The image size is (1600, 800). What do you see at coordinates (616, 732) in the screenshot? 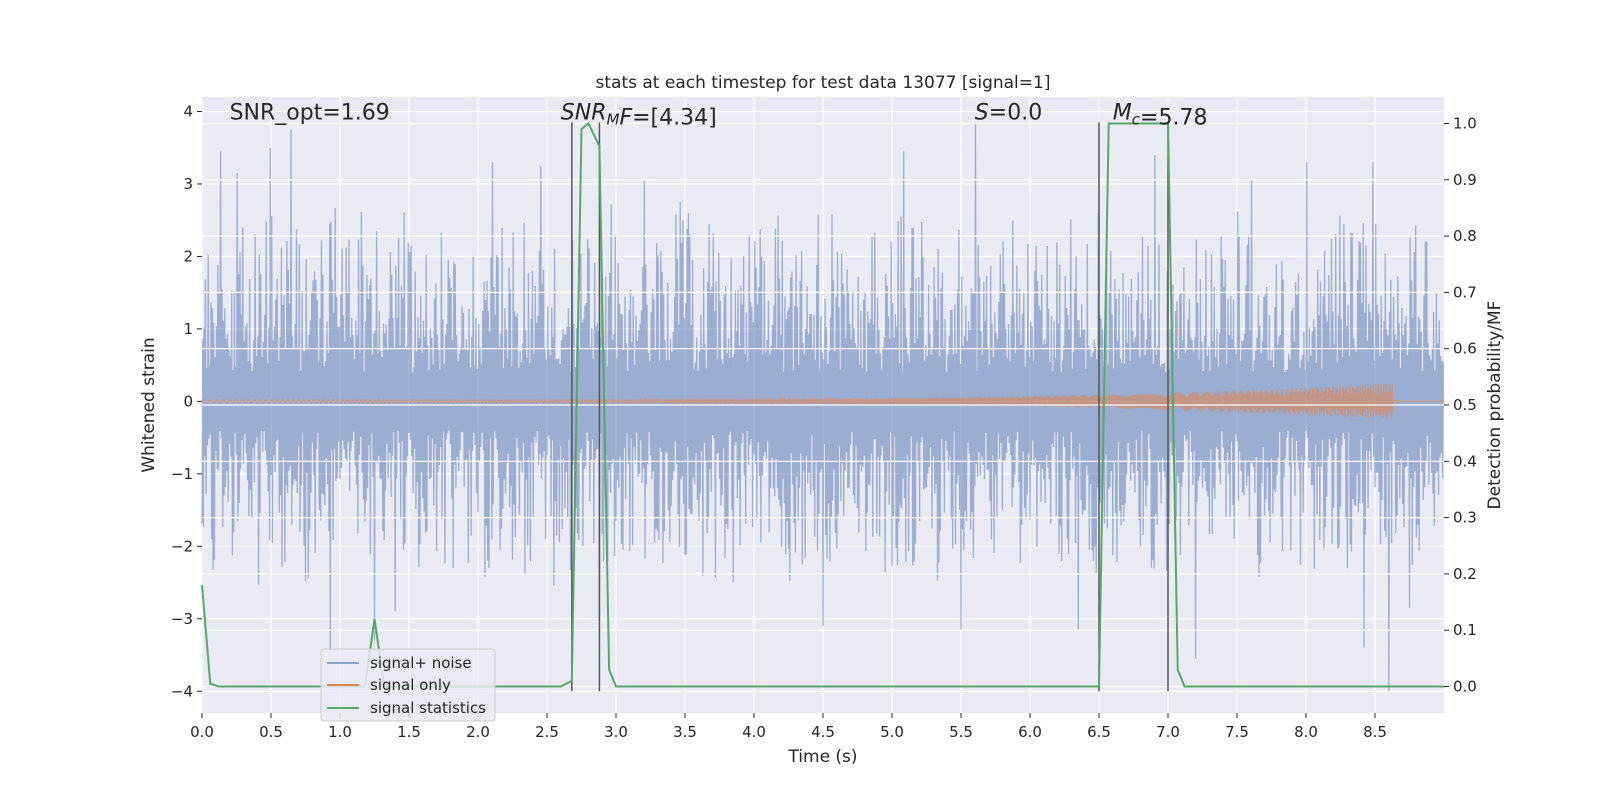
I see `x-tick-label: 3.0` at bounding box center [616, 732].